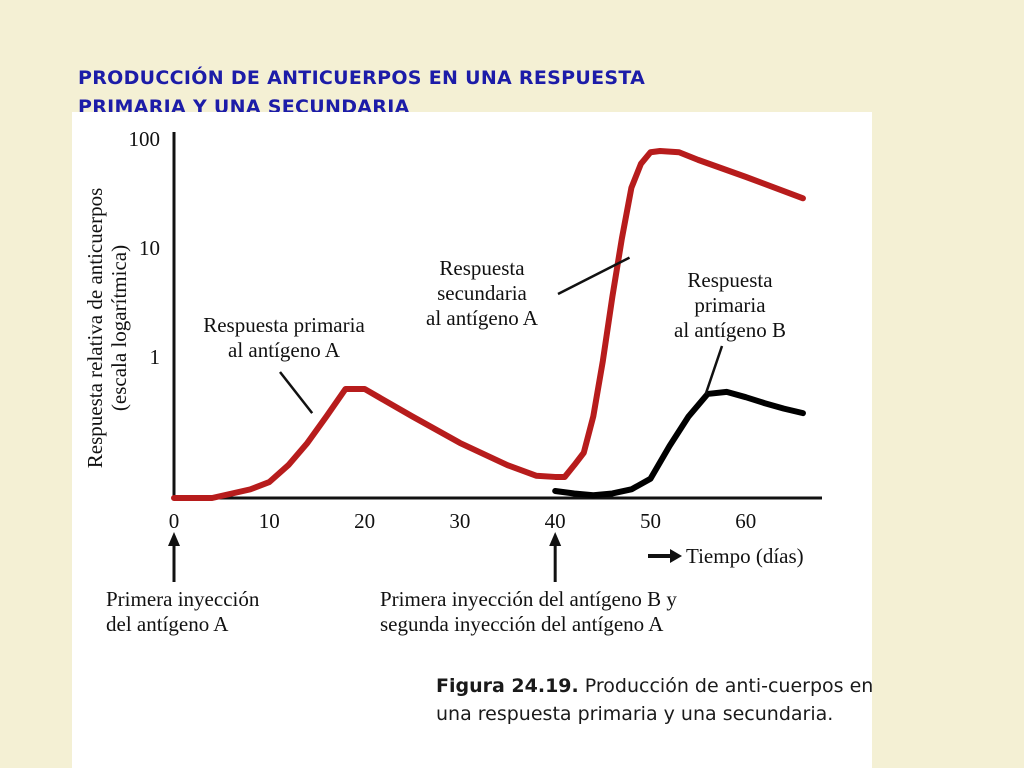 This screenshot has height=768, width=1024. I want to click on x-tick-label-40: 40, so click(555, 521).